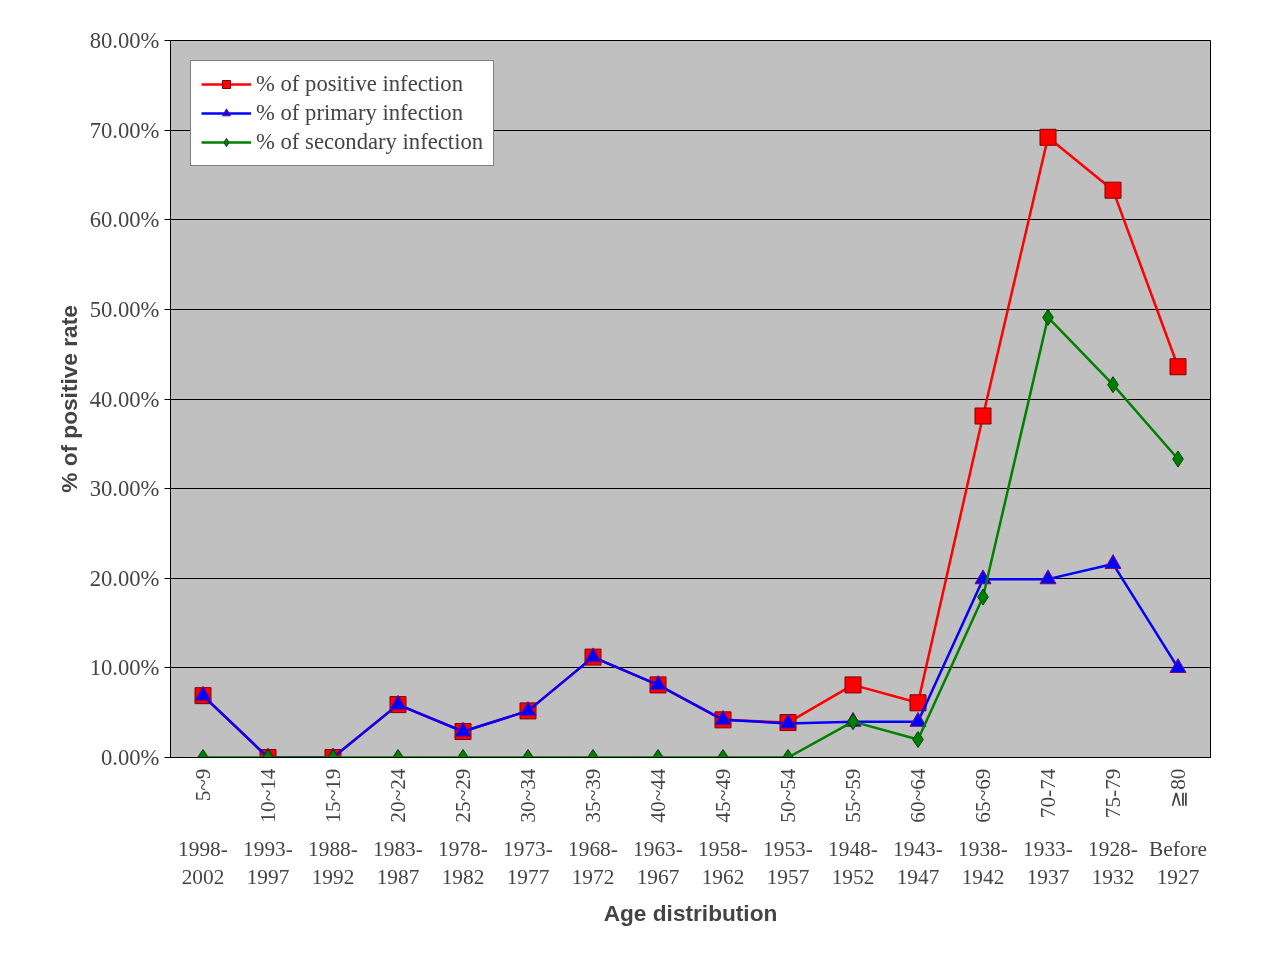  Describe the element at coordinates (370, 142) in the screenshot. I see `legend-label: % of secondary infection` at that location.